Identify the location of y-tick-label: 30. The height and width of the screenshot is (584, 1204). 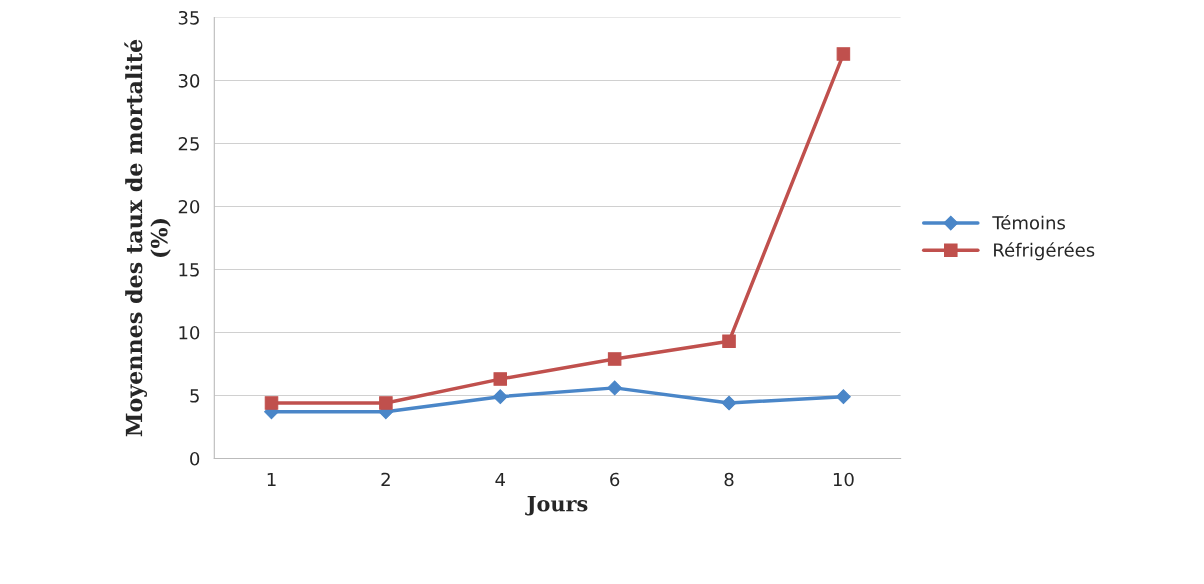
(189, 80).